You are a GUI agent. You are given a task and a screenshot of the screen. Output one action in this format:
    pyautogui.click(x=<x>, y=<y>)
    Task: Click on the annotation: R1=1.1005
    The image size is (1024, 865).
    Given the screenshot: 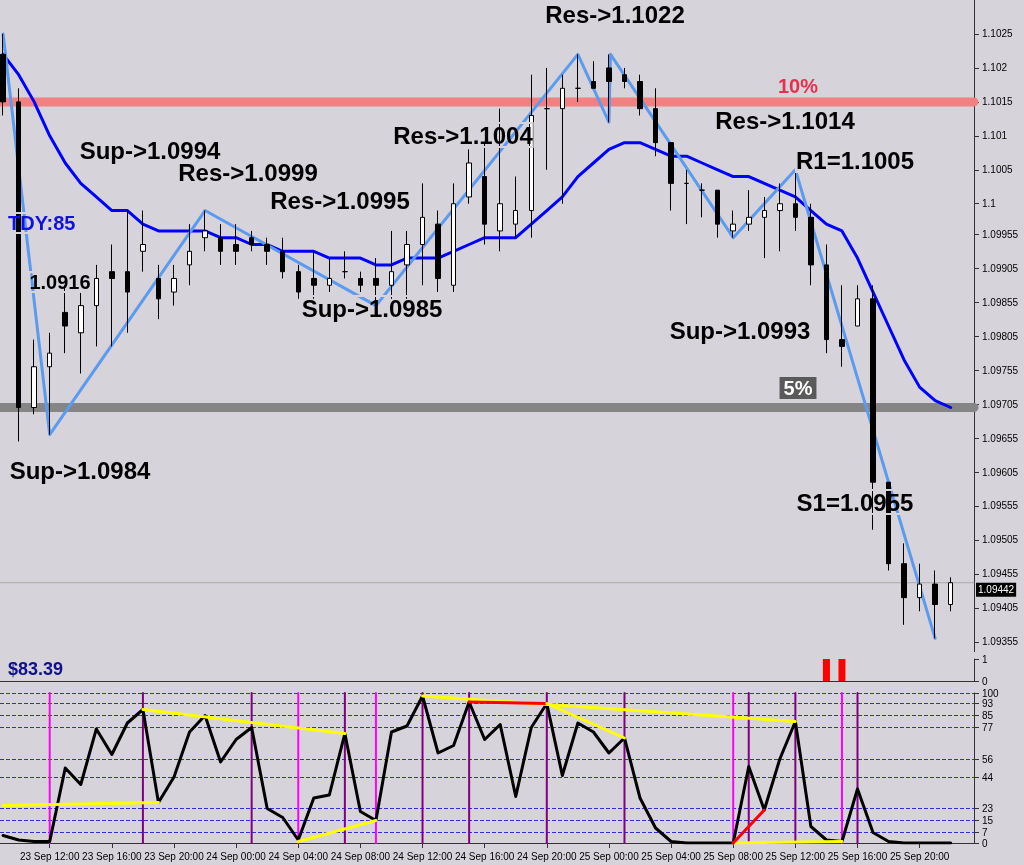 What is the action you would take?
    pyautogui.click(x=855, y=160)
    